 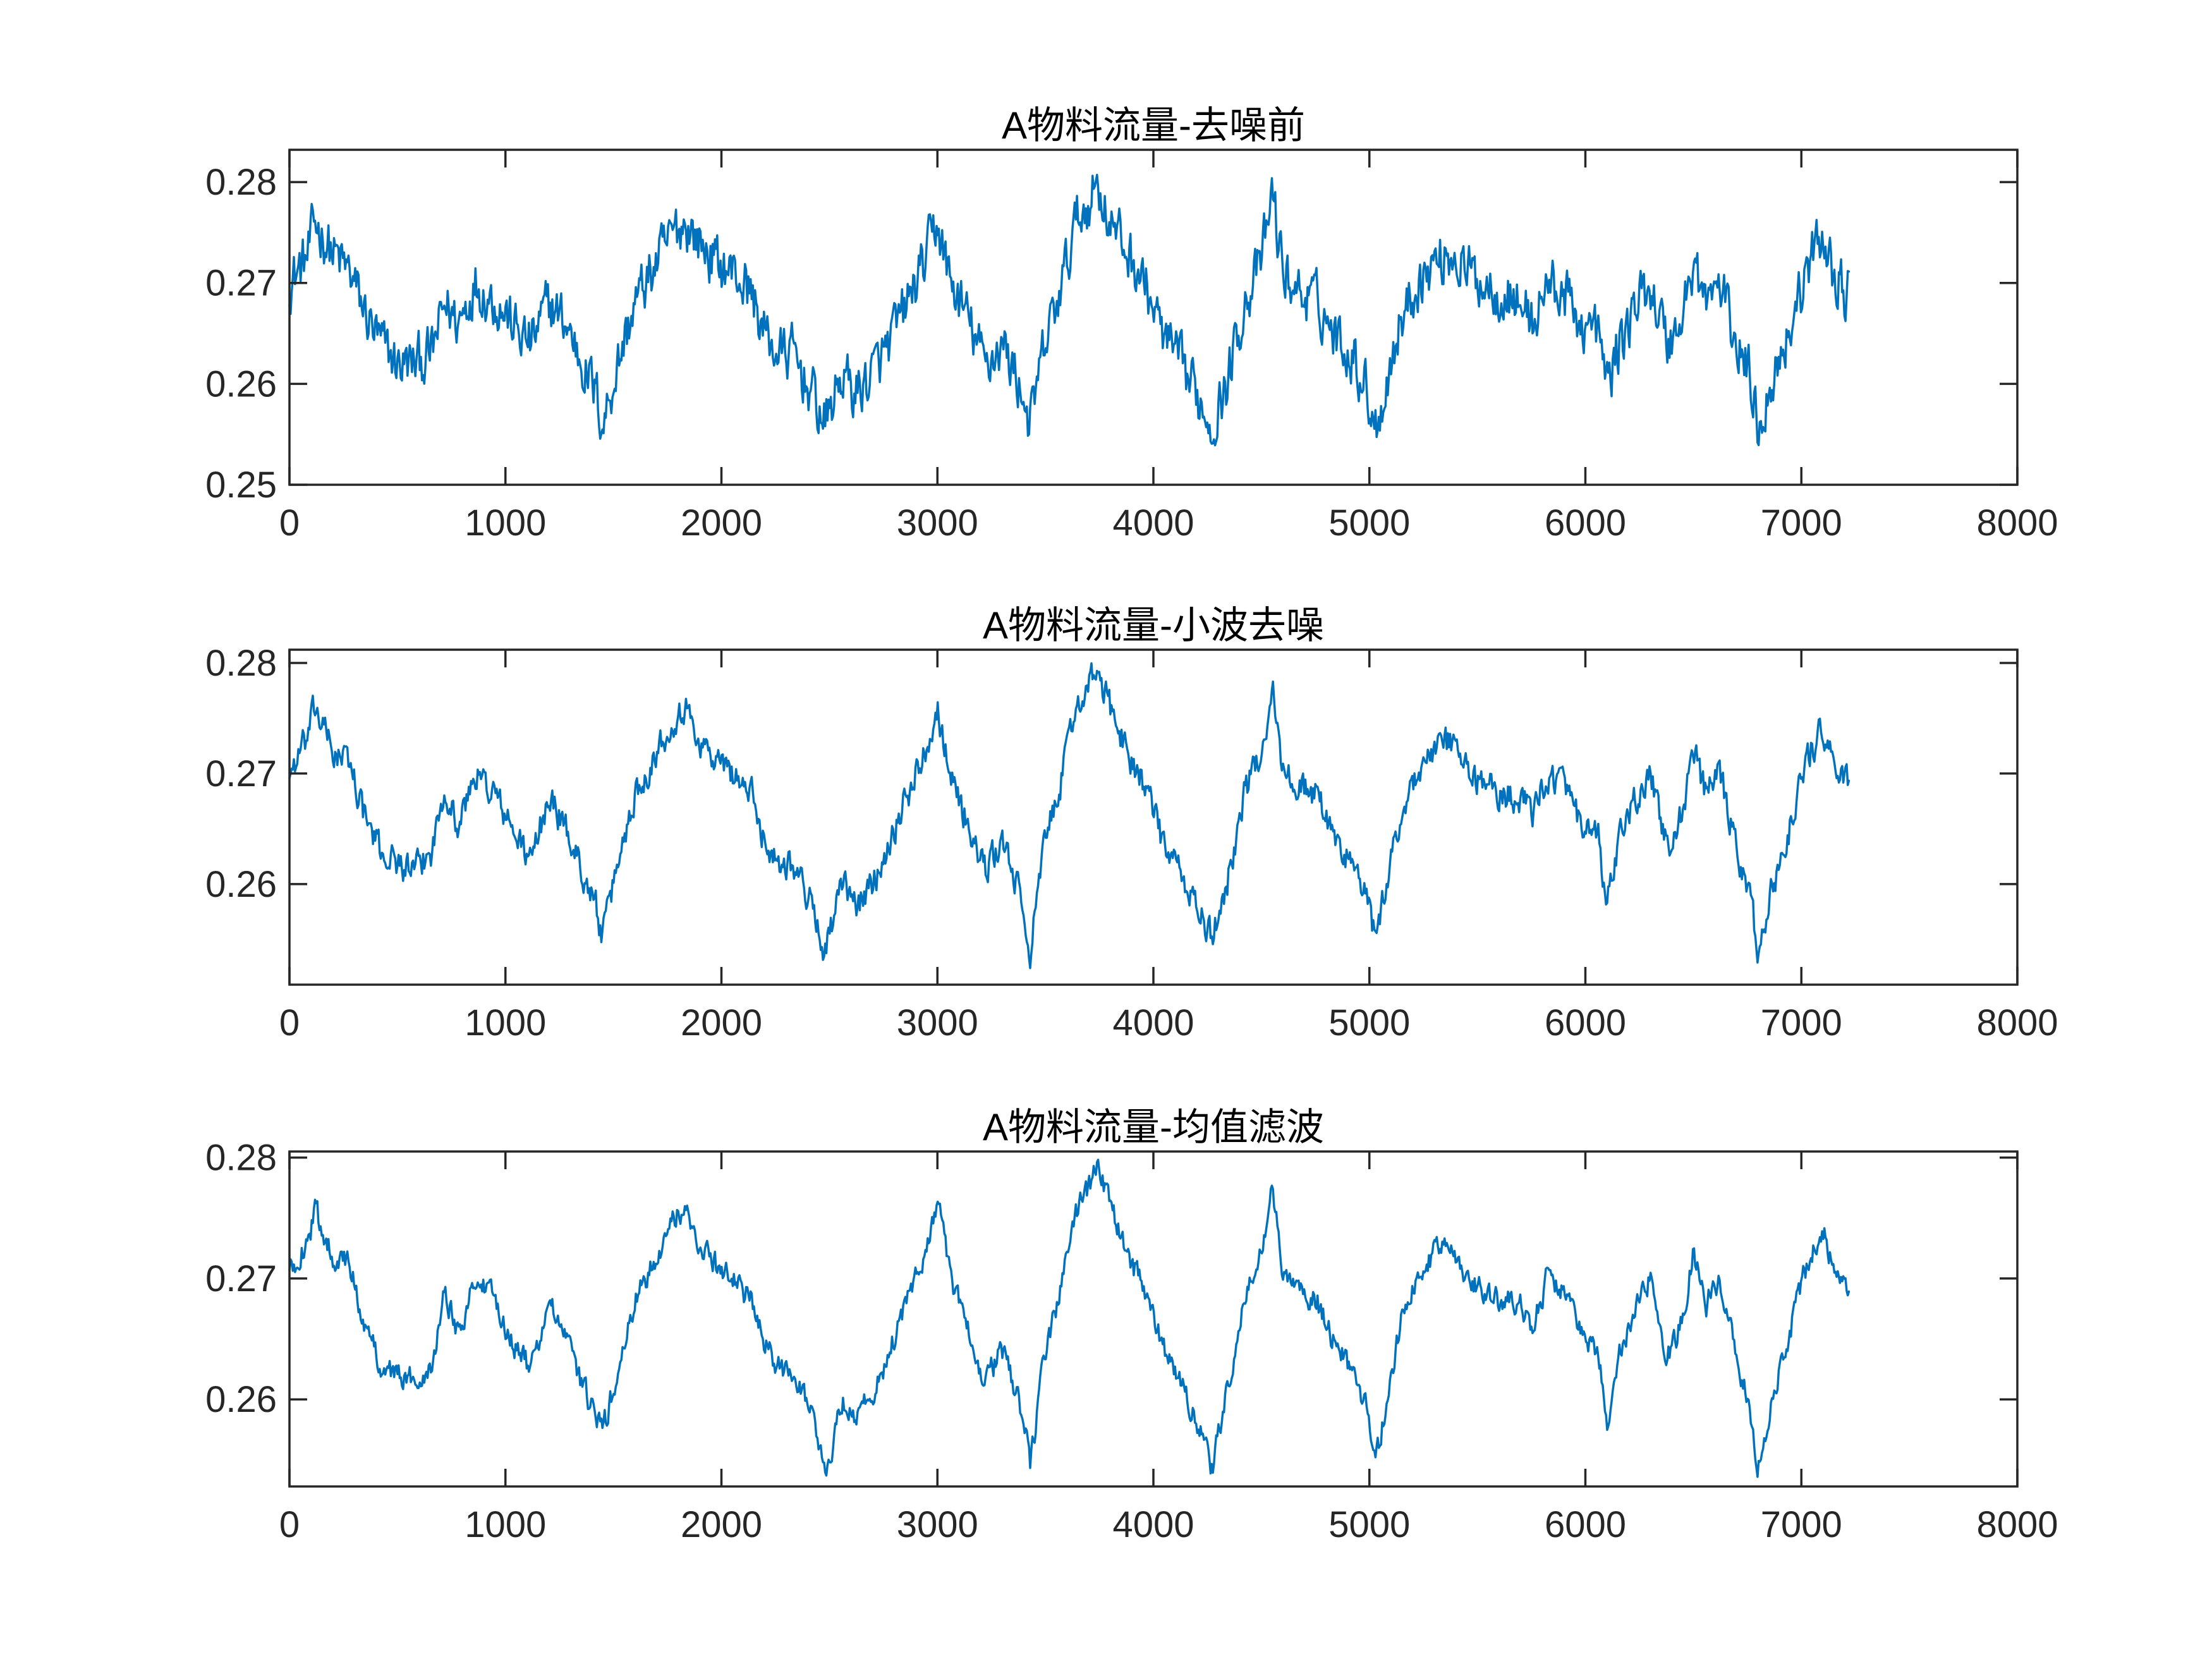 I want to click on chart-title: A物料流量-小波去噪, so click(x=1153, y=625).